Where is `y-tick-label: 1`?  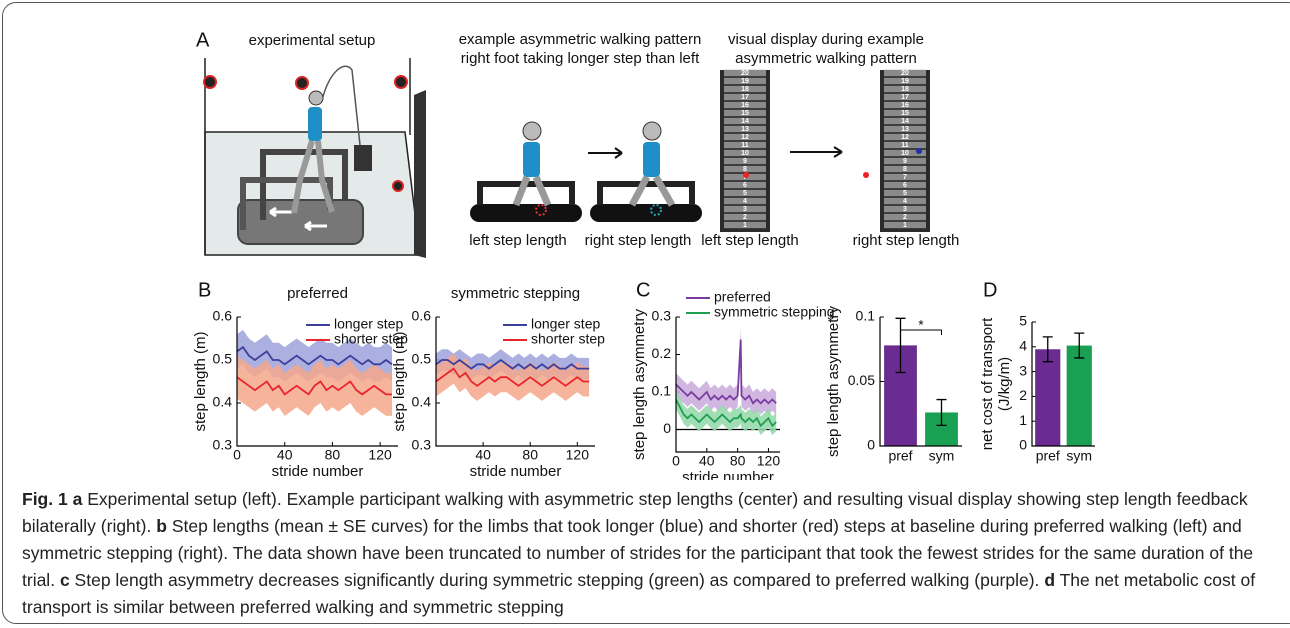 y-tick-label: 1 is located at coordinates (1023, 420).